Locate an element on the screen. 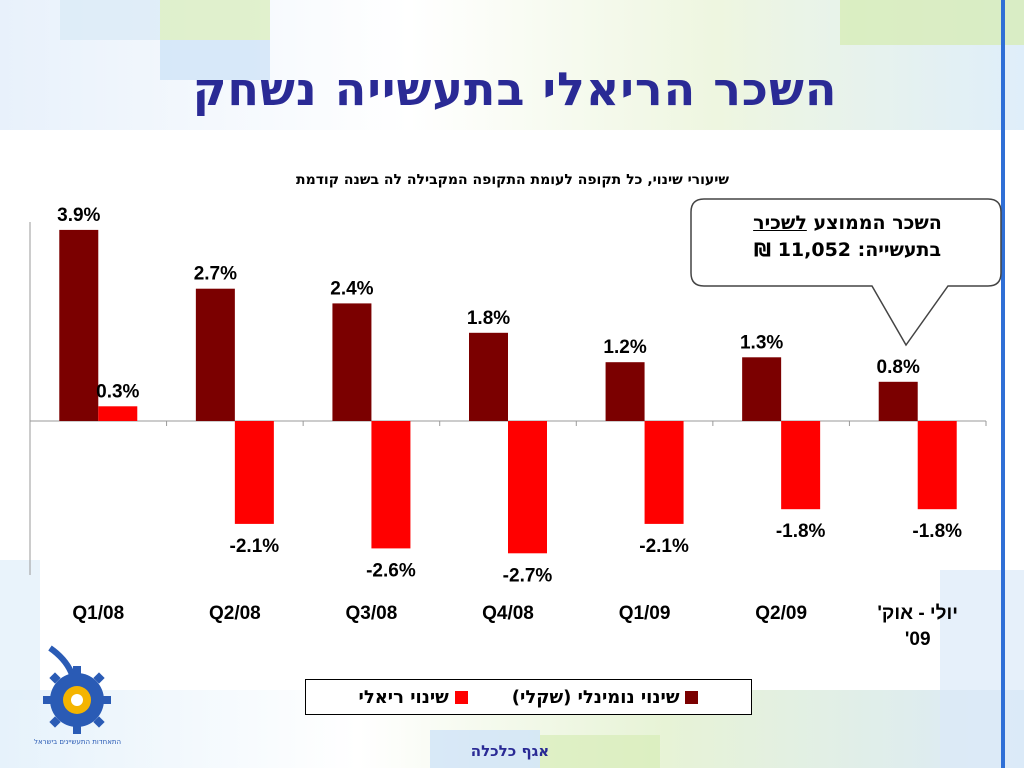 The image size is (1024, 768). legend-item-nominal: שינוי נומינלי (שקלי) is located at coordinates (605, 697).